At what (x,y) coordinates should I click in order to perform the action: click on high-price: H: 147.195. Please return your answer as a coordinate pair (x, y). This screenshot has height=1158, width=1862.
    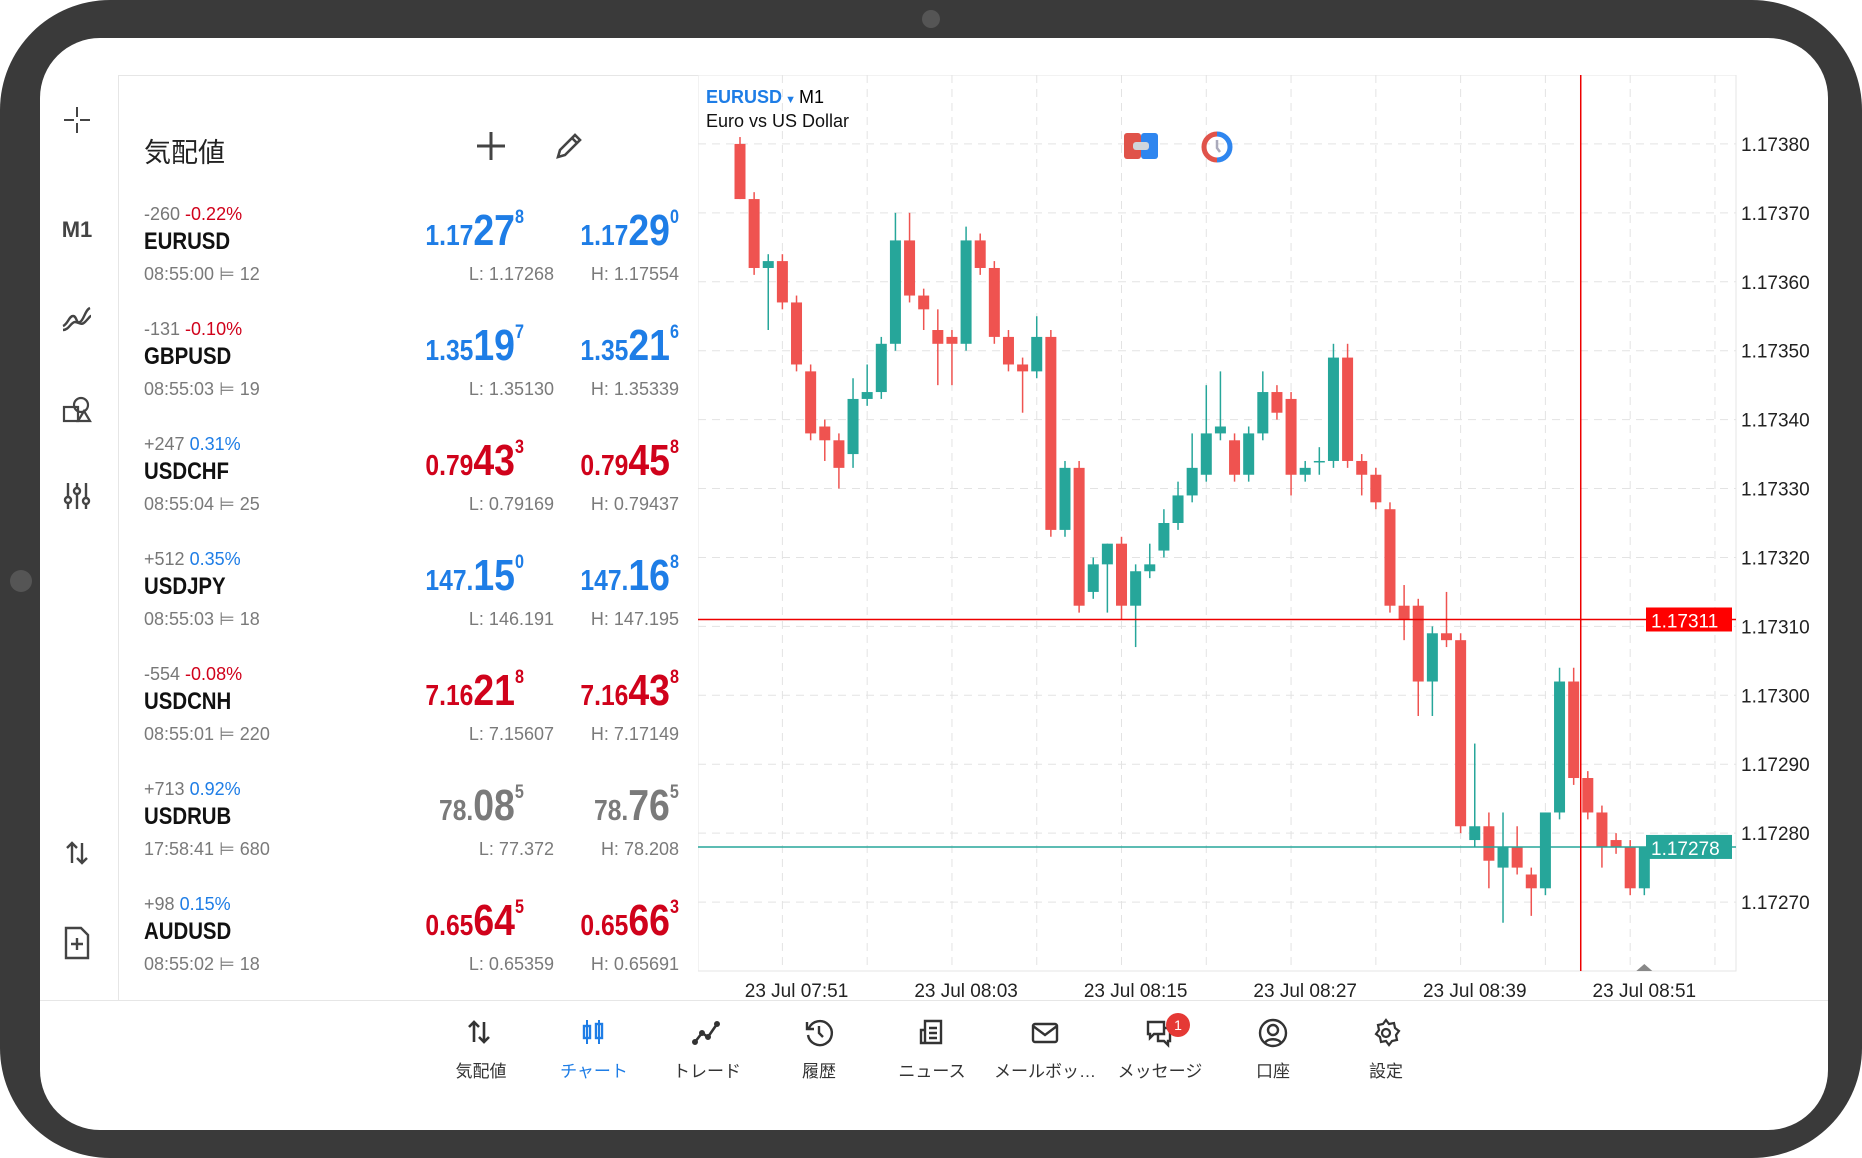
    Looking at the image, I should click on (634, 619).